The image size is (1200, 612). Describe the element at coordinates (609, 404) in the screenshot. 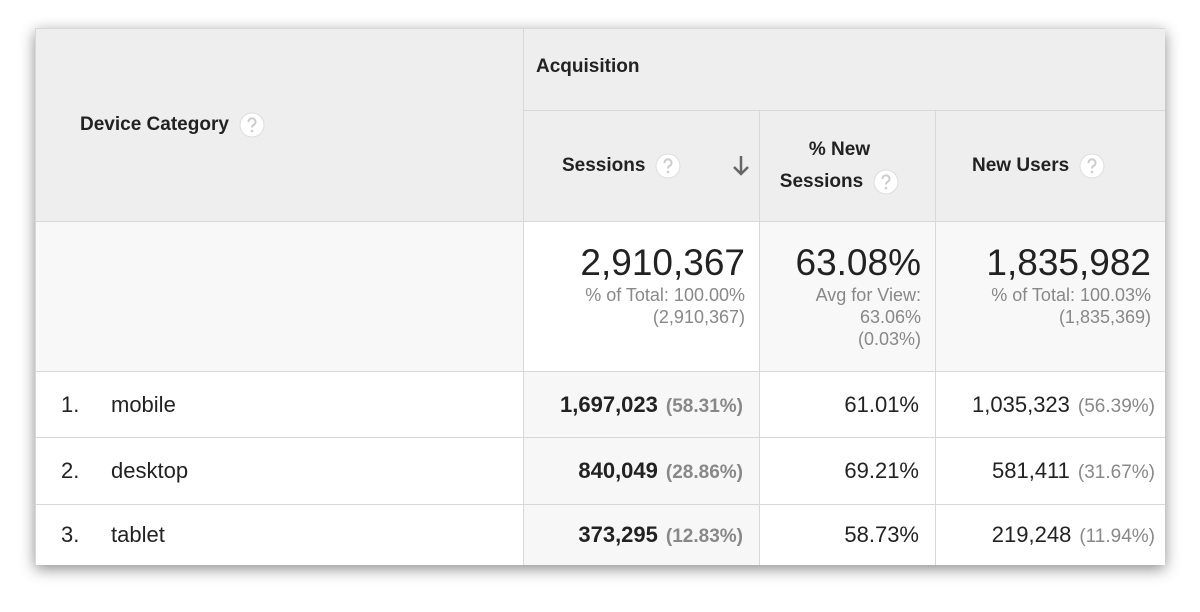

I see `sessions-value: 1,697,023` at that location.